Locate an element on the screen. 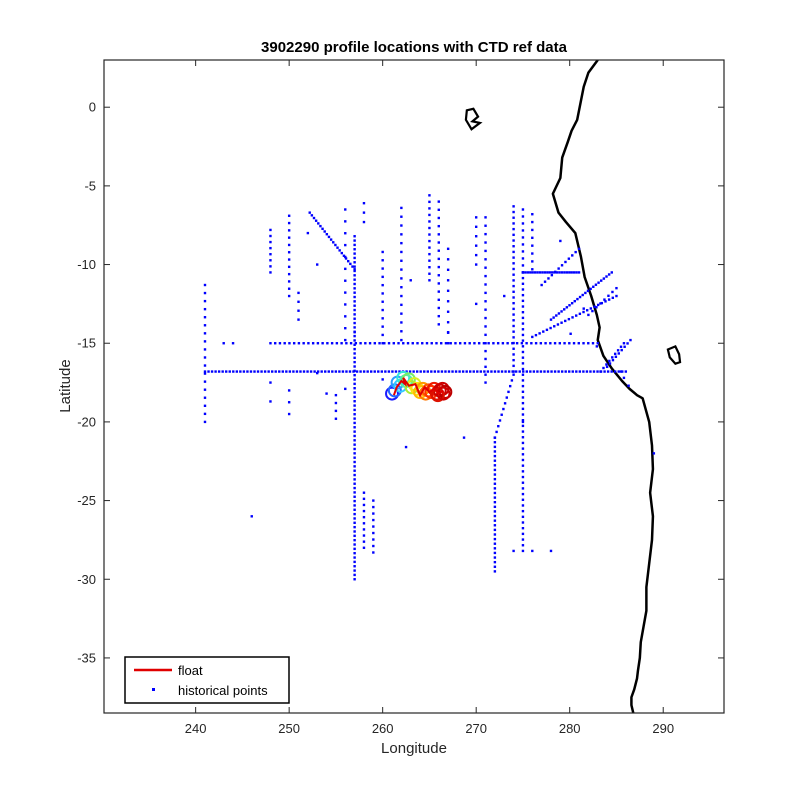  coastline is located at coordinates (603, 386).